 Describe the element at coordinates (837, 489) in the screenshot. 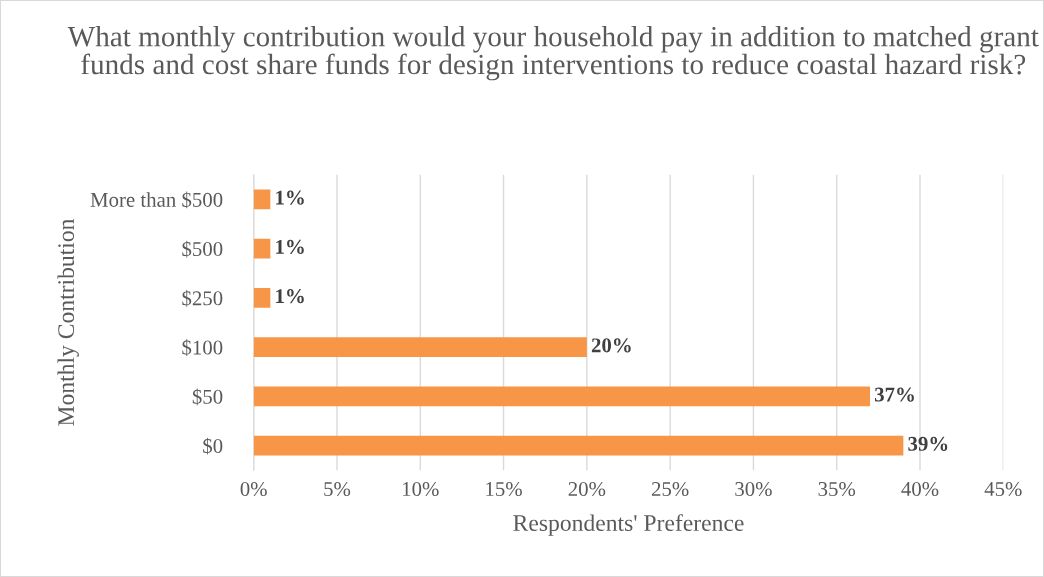

I see `x-tick-label: 35%` at that location.